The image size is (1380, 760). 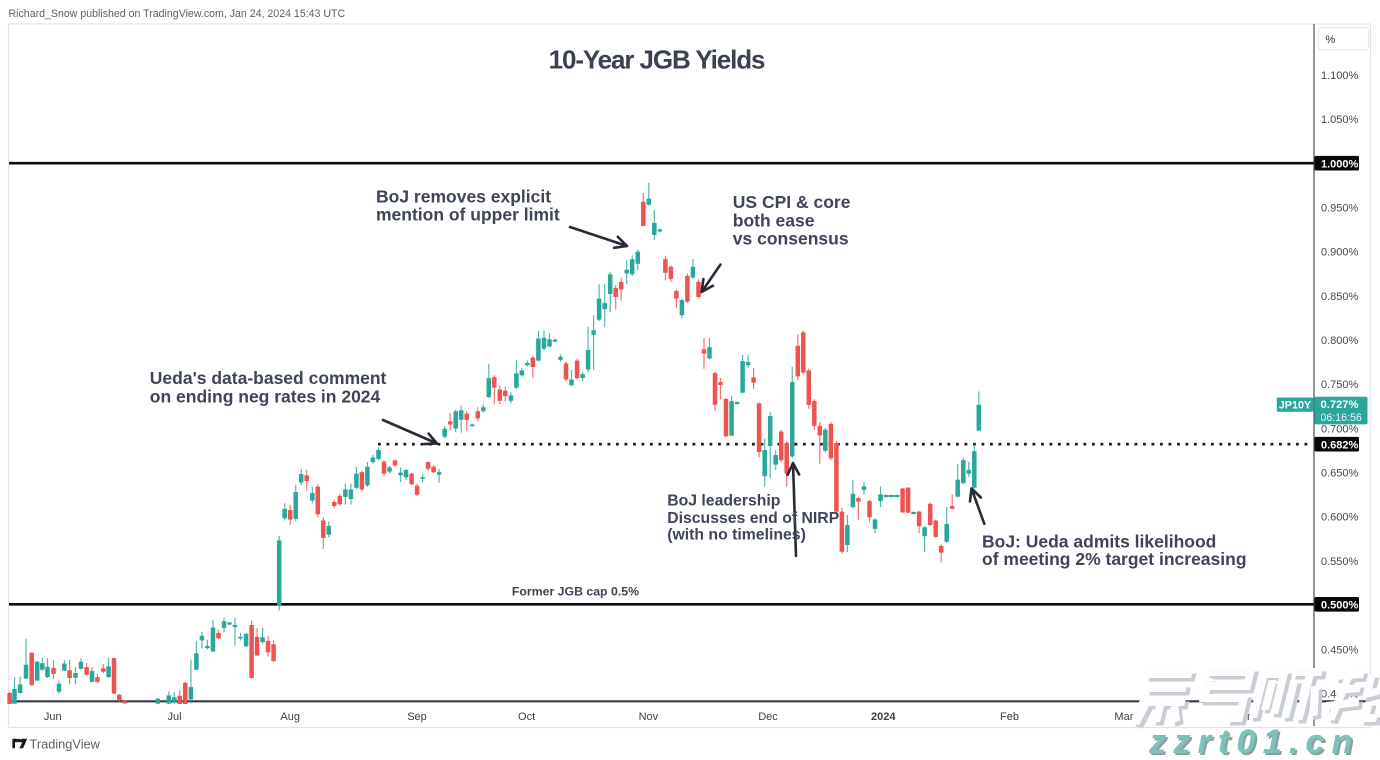 I want to click on svg-text: Nov, so click(x=649, y=717).